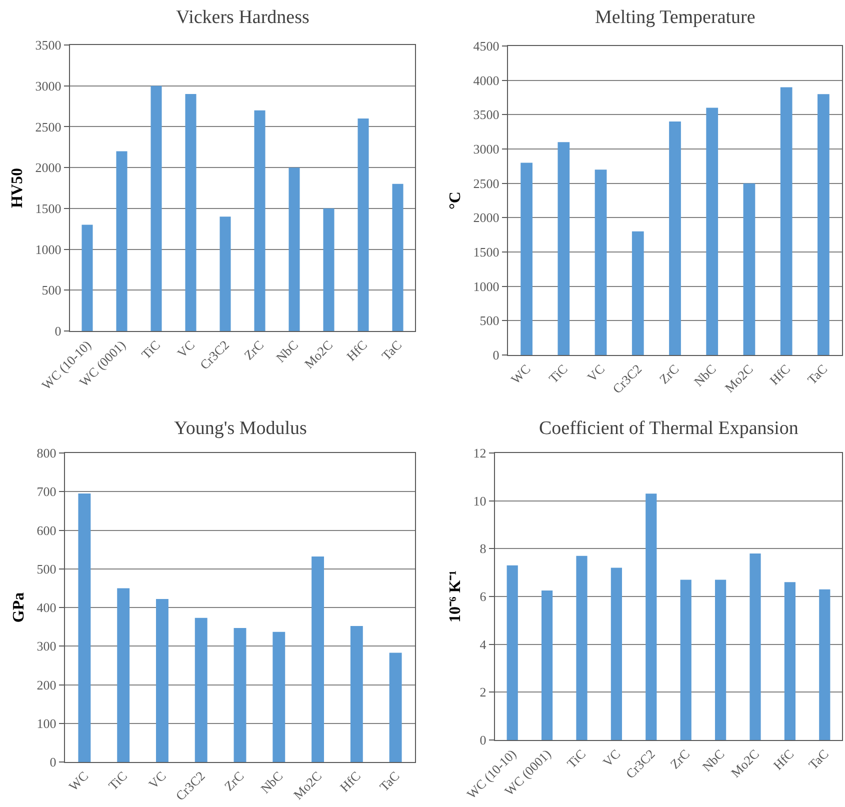  I want to click on y-tick-label: 10, so click(479, 500).